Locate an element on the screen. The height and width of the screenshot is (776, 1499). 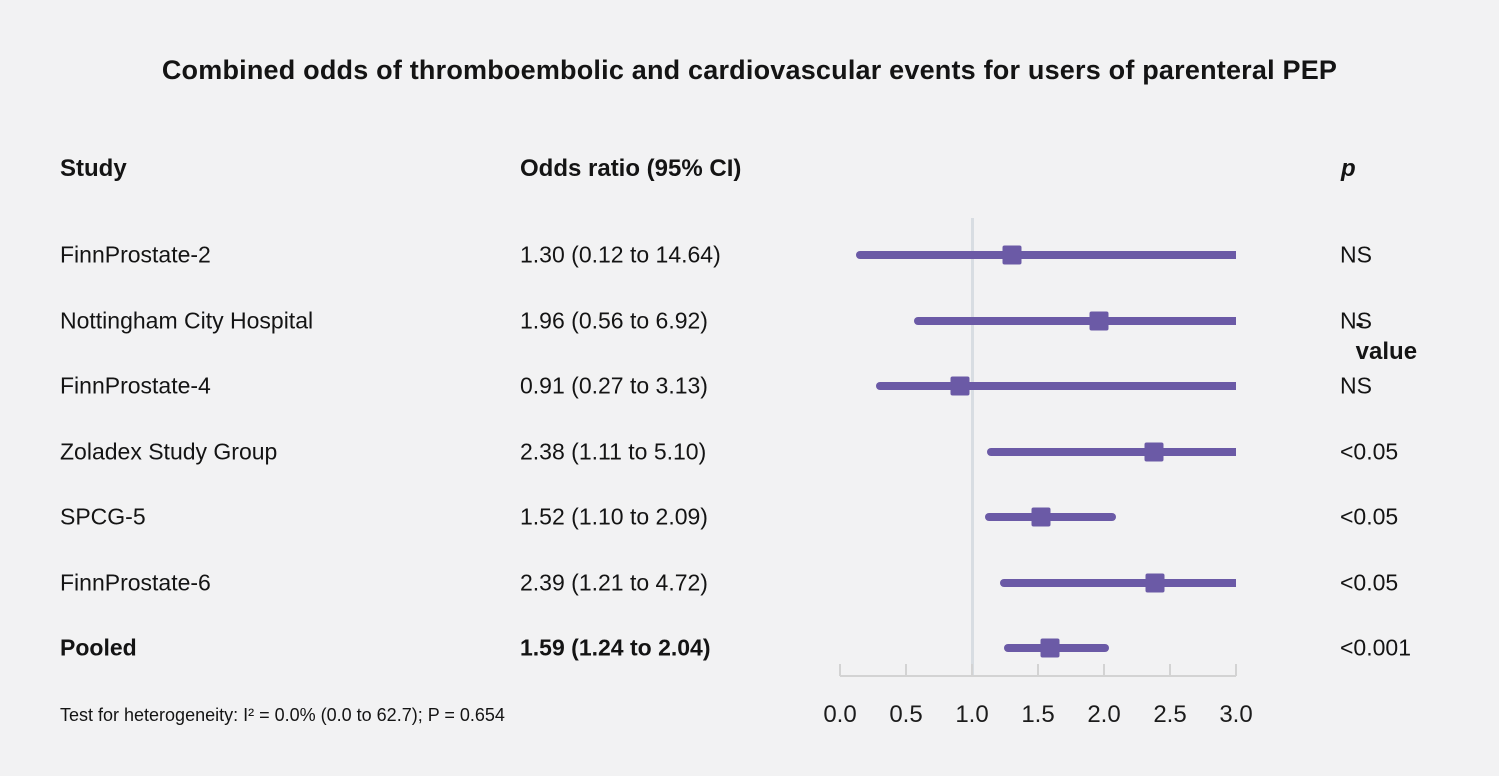
axis-tick-label: 2.0 is located at coordinates (1104, 714).